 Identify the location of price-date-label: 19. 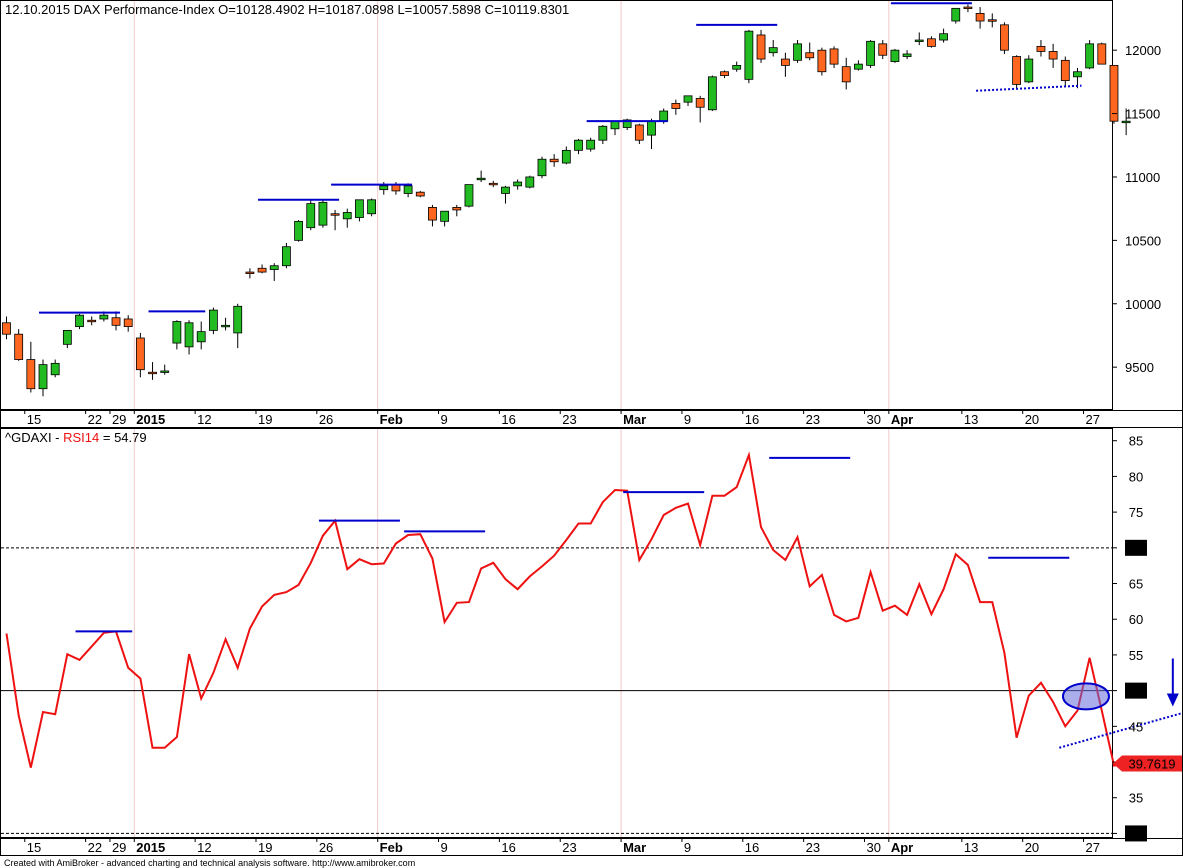
(265, 419).